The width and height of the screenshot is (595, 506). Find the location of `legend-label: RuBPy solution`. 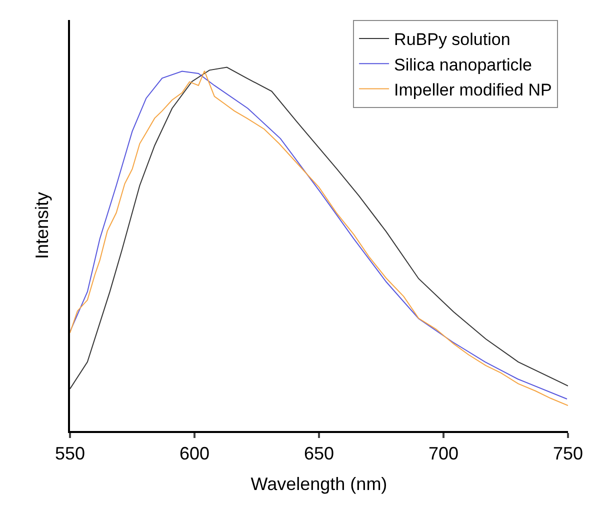

legend-label: RuBPy solution is located at coordinates (452, 40).